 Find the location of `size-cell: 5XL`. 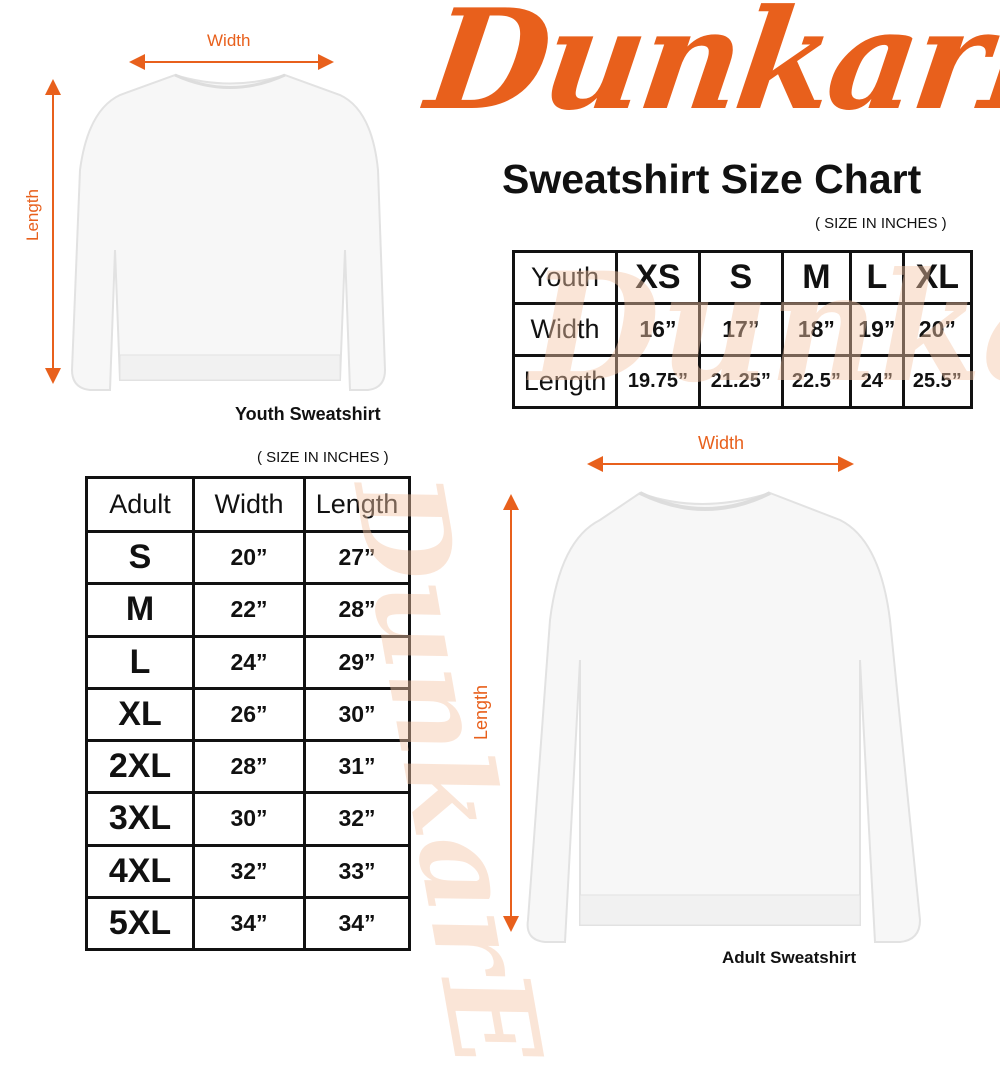

size-cell: 5XL is located at coordinates (140, 923).